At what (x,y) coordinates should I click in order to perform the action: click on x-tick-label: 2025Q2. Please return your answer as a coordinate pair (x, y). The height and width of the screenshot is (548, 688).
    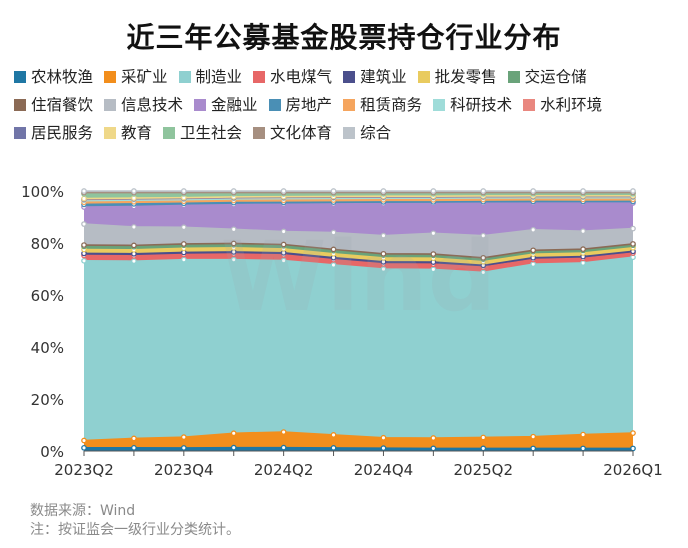
    Looking at the image, I should click on (484, 470).